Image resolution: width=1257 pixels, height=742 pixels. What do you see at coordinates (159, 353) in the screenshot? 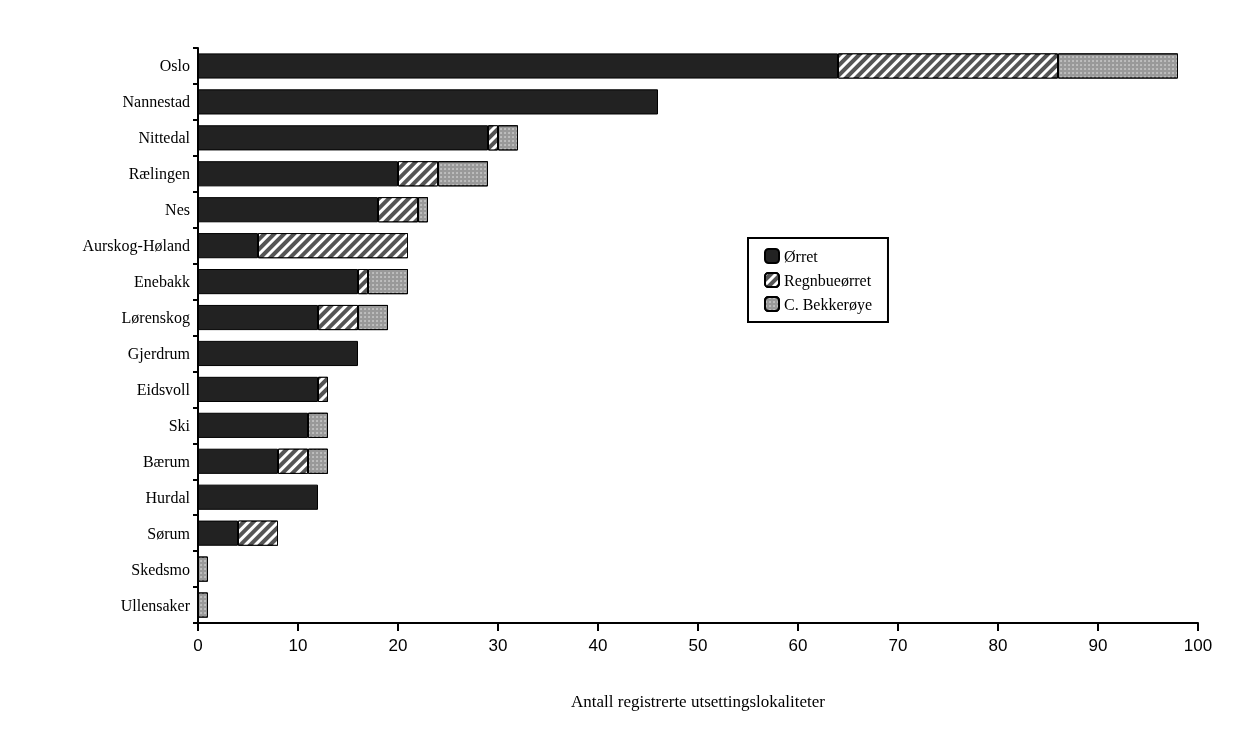
I see `y-tick-label: Gjerdrum` at bounding box center [159, 353].